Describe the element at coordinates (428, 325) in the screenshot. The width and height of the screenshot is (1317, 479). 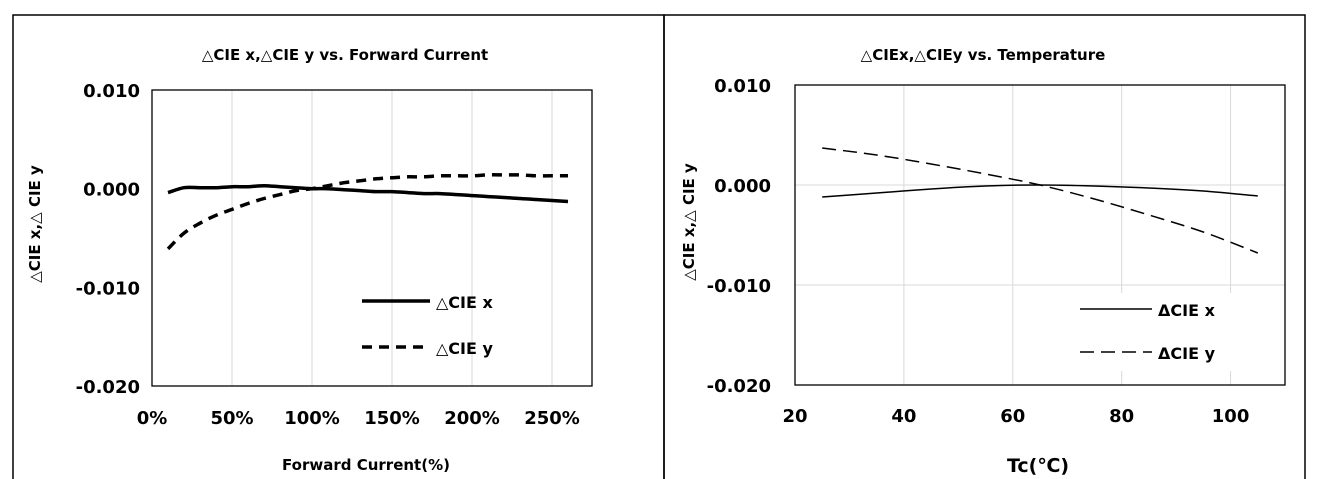
I see `legend: △CIE x △CIE y` at that location.